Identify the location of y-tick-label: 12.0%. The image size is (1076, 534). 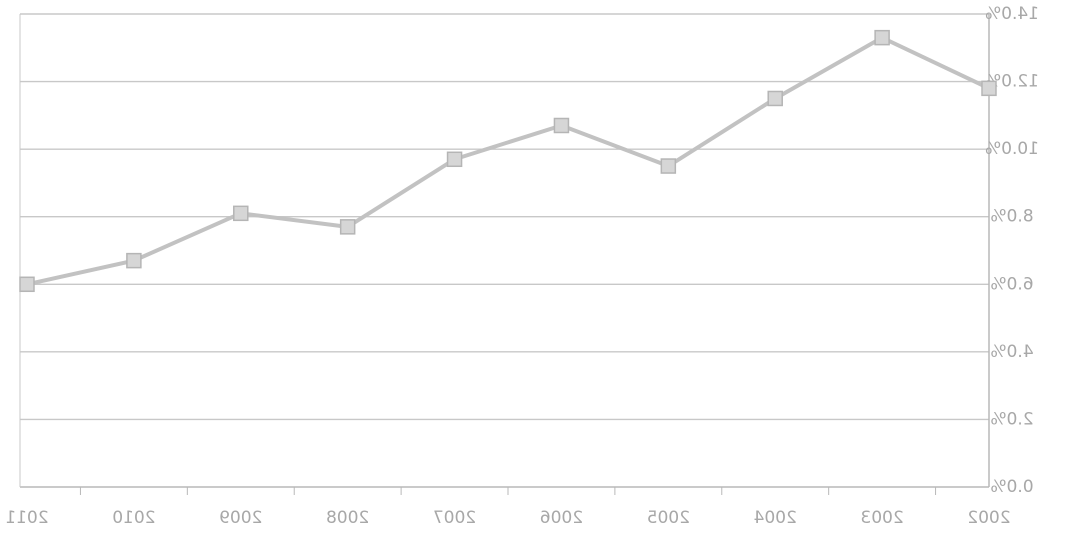
(1012, 82).